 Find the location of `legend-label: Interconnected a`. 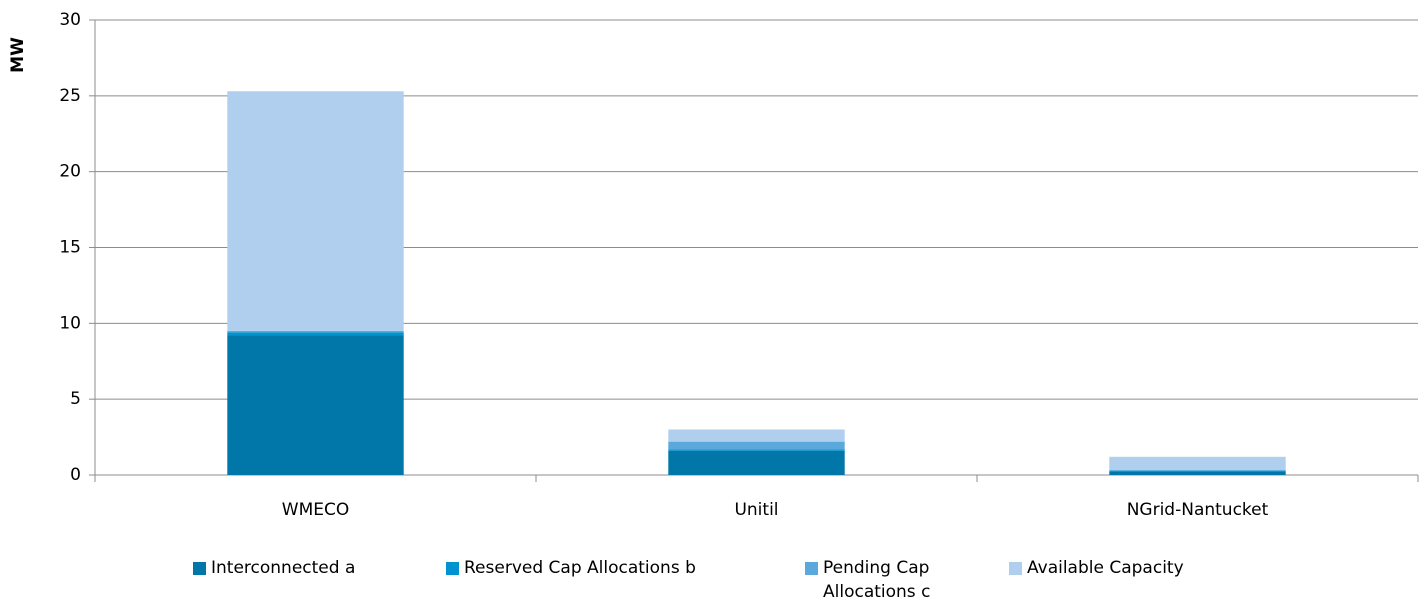

legend-label: Interconnected a is located at coordinates (283, 568).